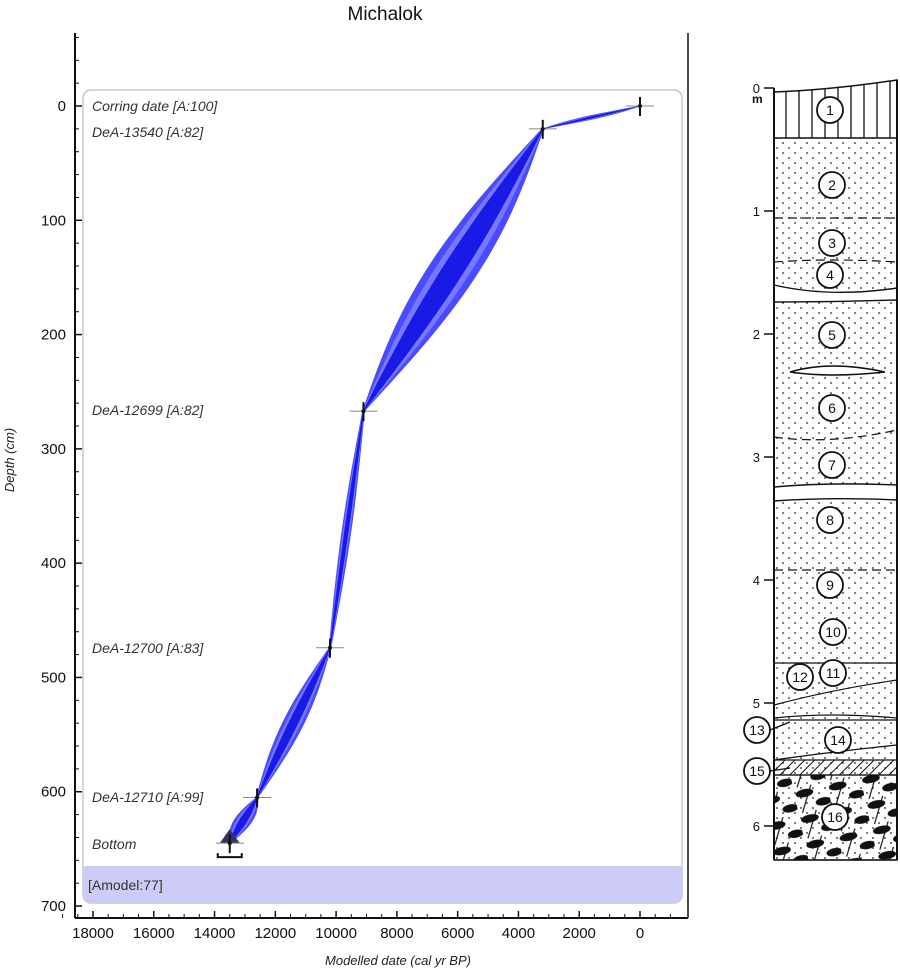 Image resolution: width=900 pixels, height=970 pixels. What do you see at coordinates (62, 106) in the screenshot?
I see `y-tick-label: 0` at bounding box center [62, 106].